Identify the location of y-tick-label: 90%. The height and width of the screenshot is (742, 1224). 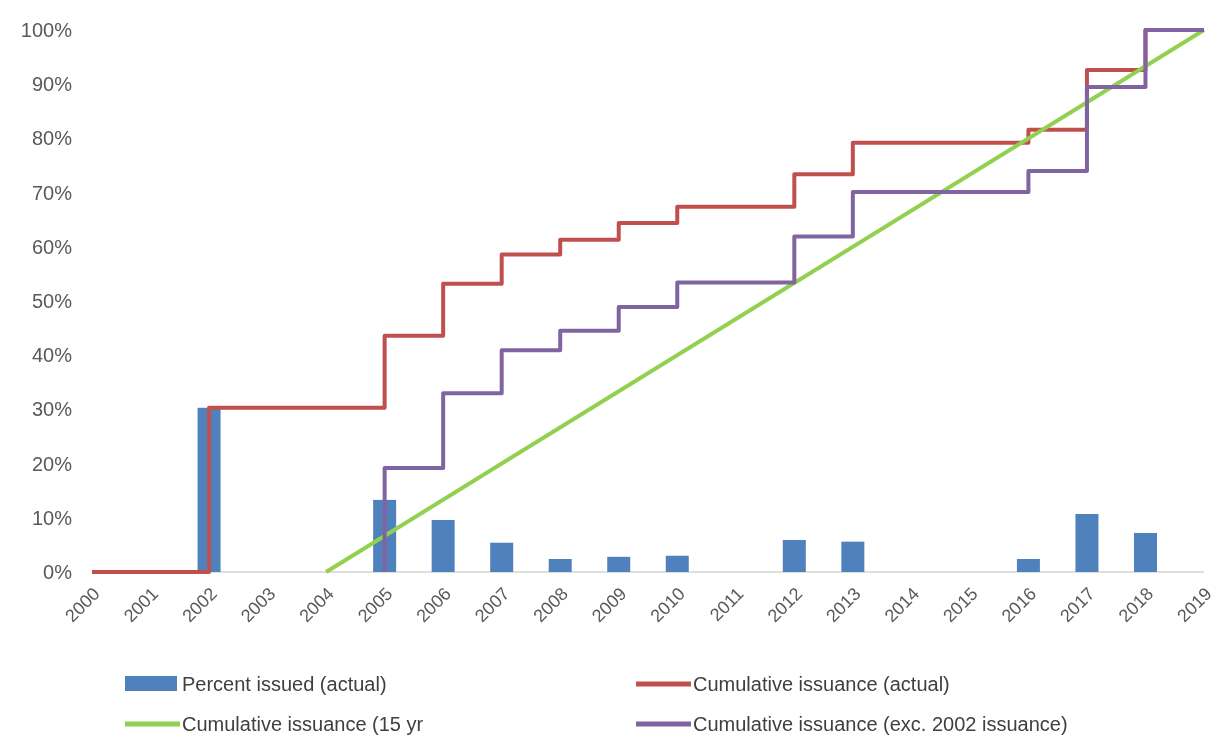
(52, 84).